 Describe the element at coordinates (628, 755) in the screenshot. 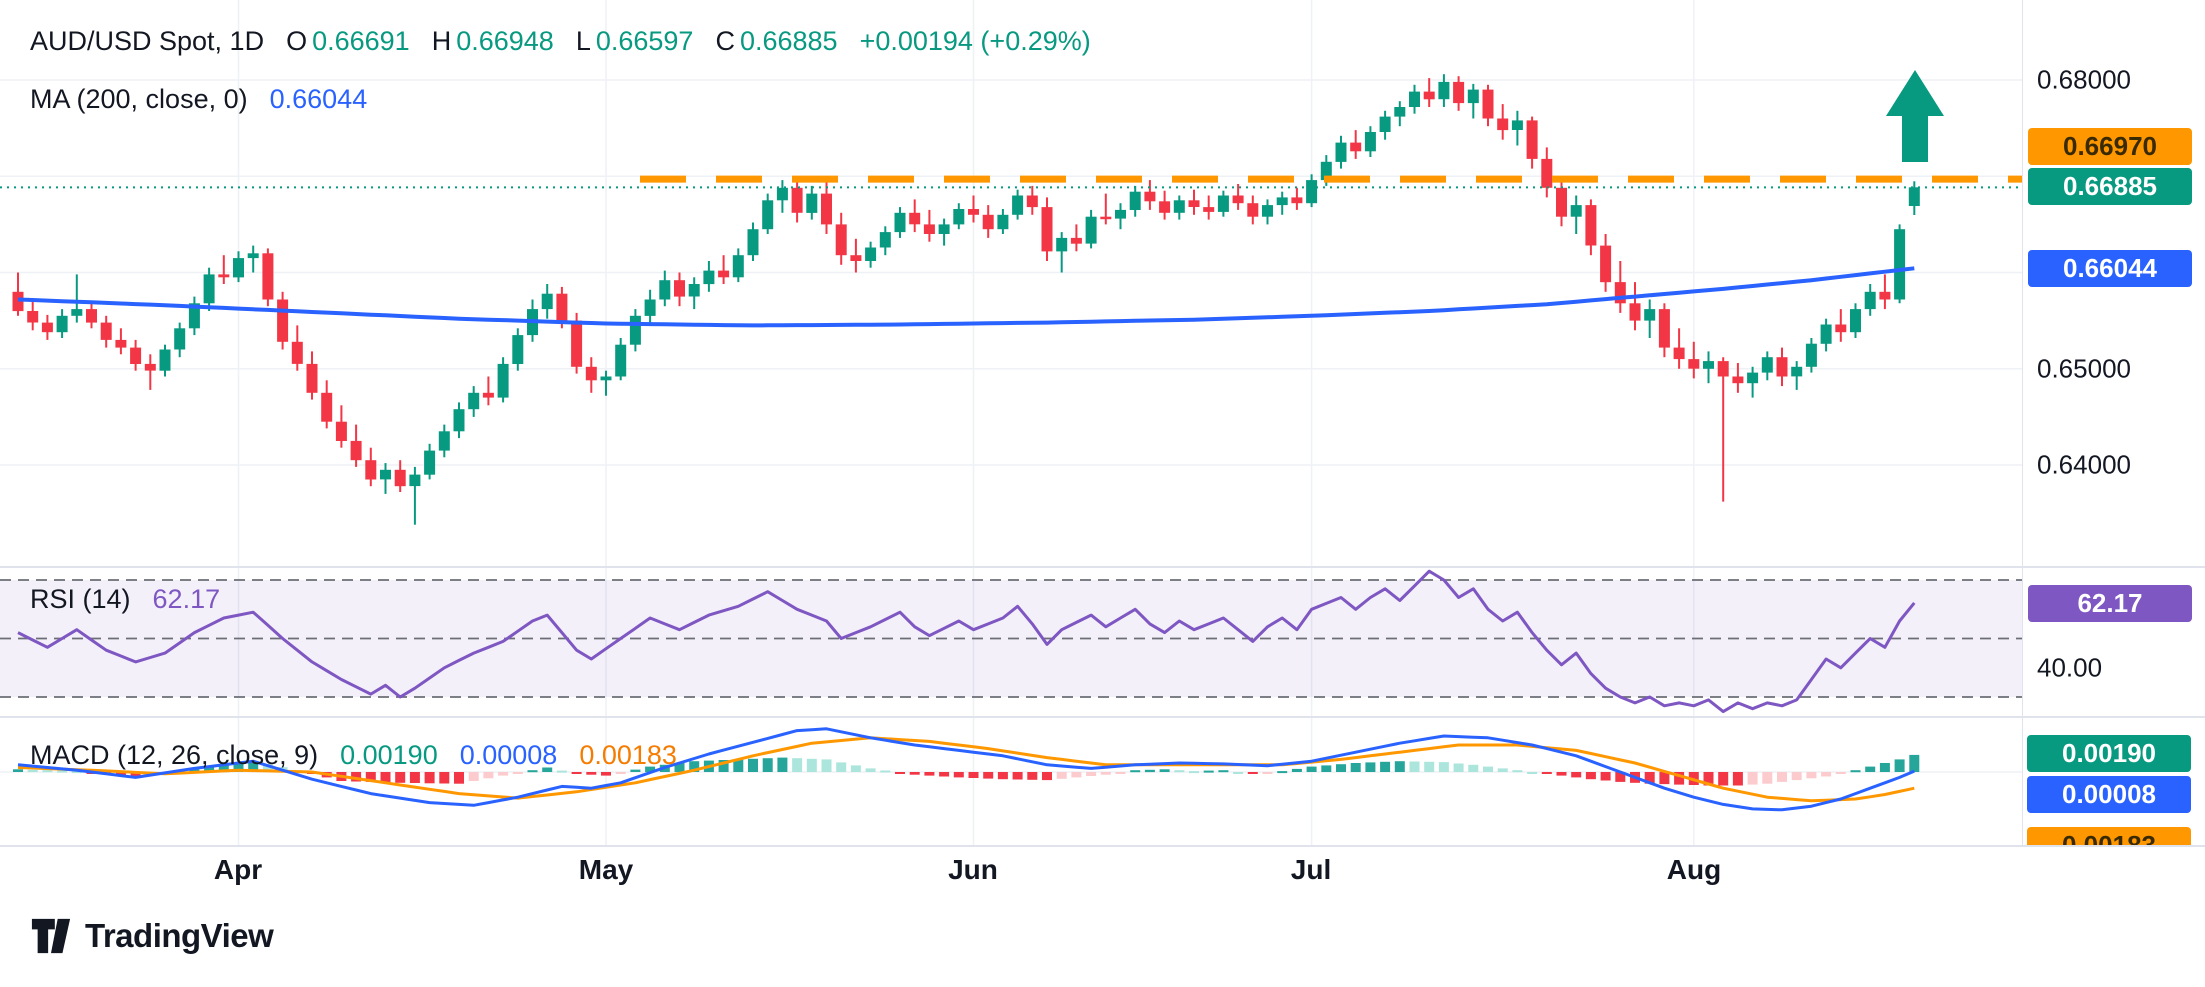

I see `macd-signal-value: 0.00183` at that location.